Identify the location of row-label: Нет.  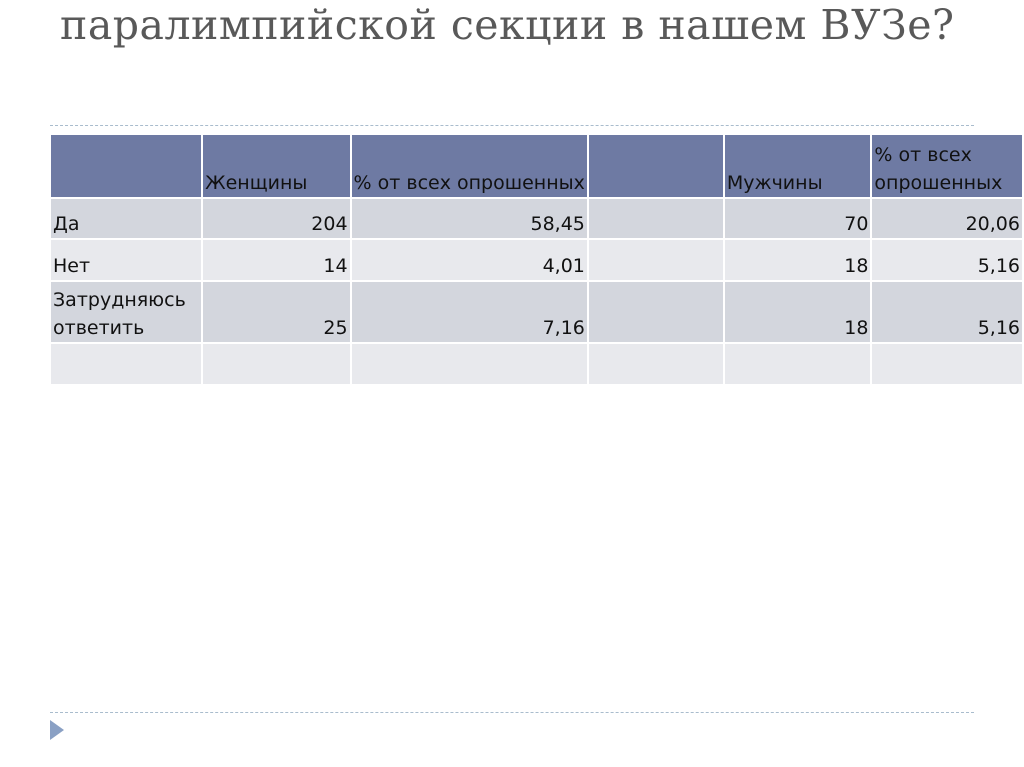
(126, 260).